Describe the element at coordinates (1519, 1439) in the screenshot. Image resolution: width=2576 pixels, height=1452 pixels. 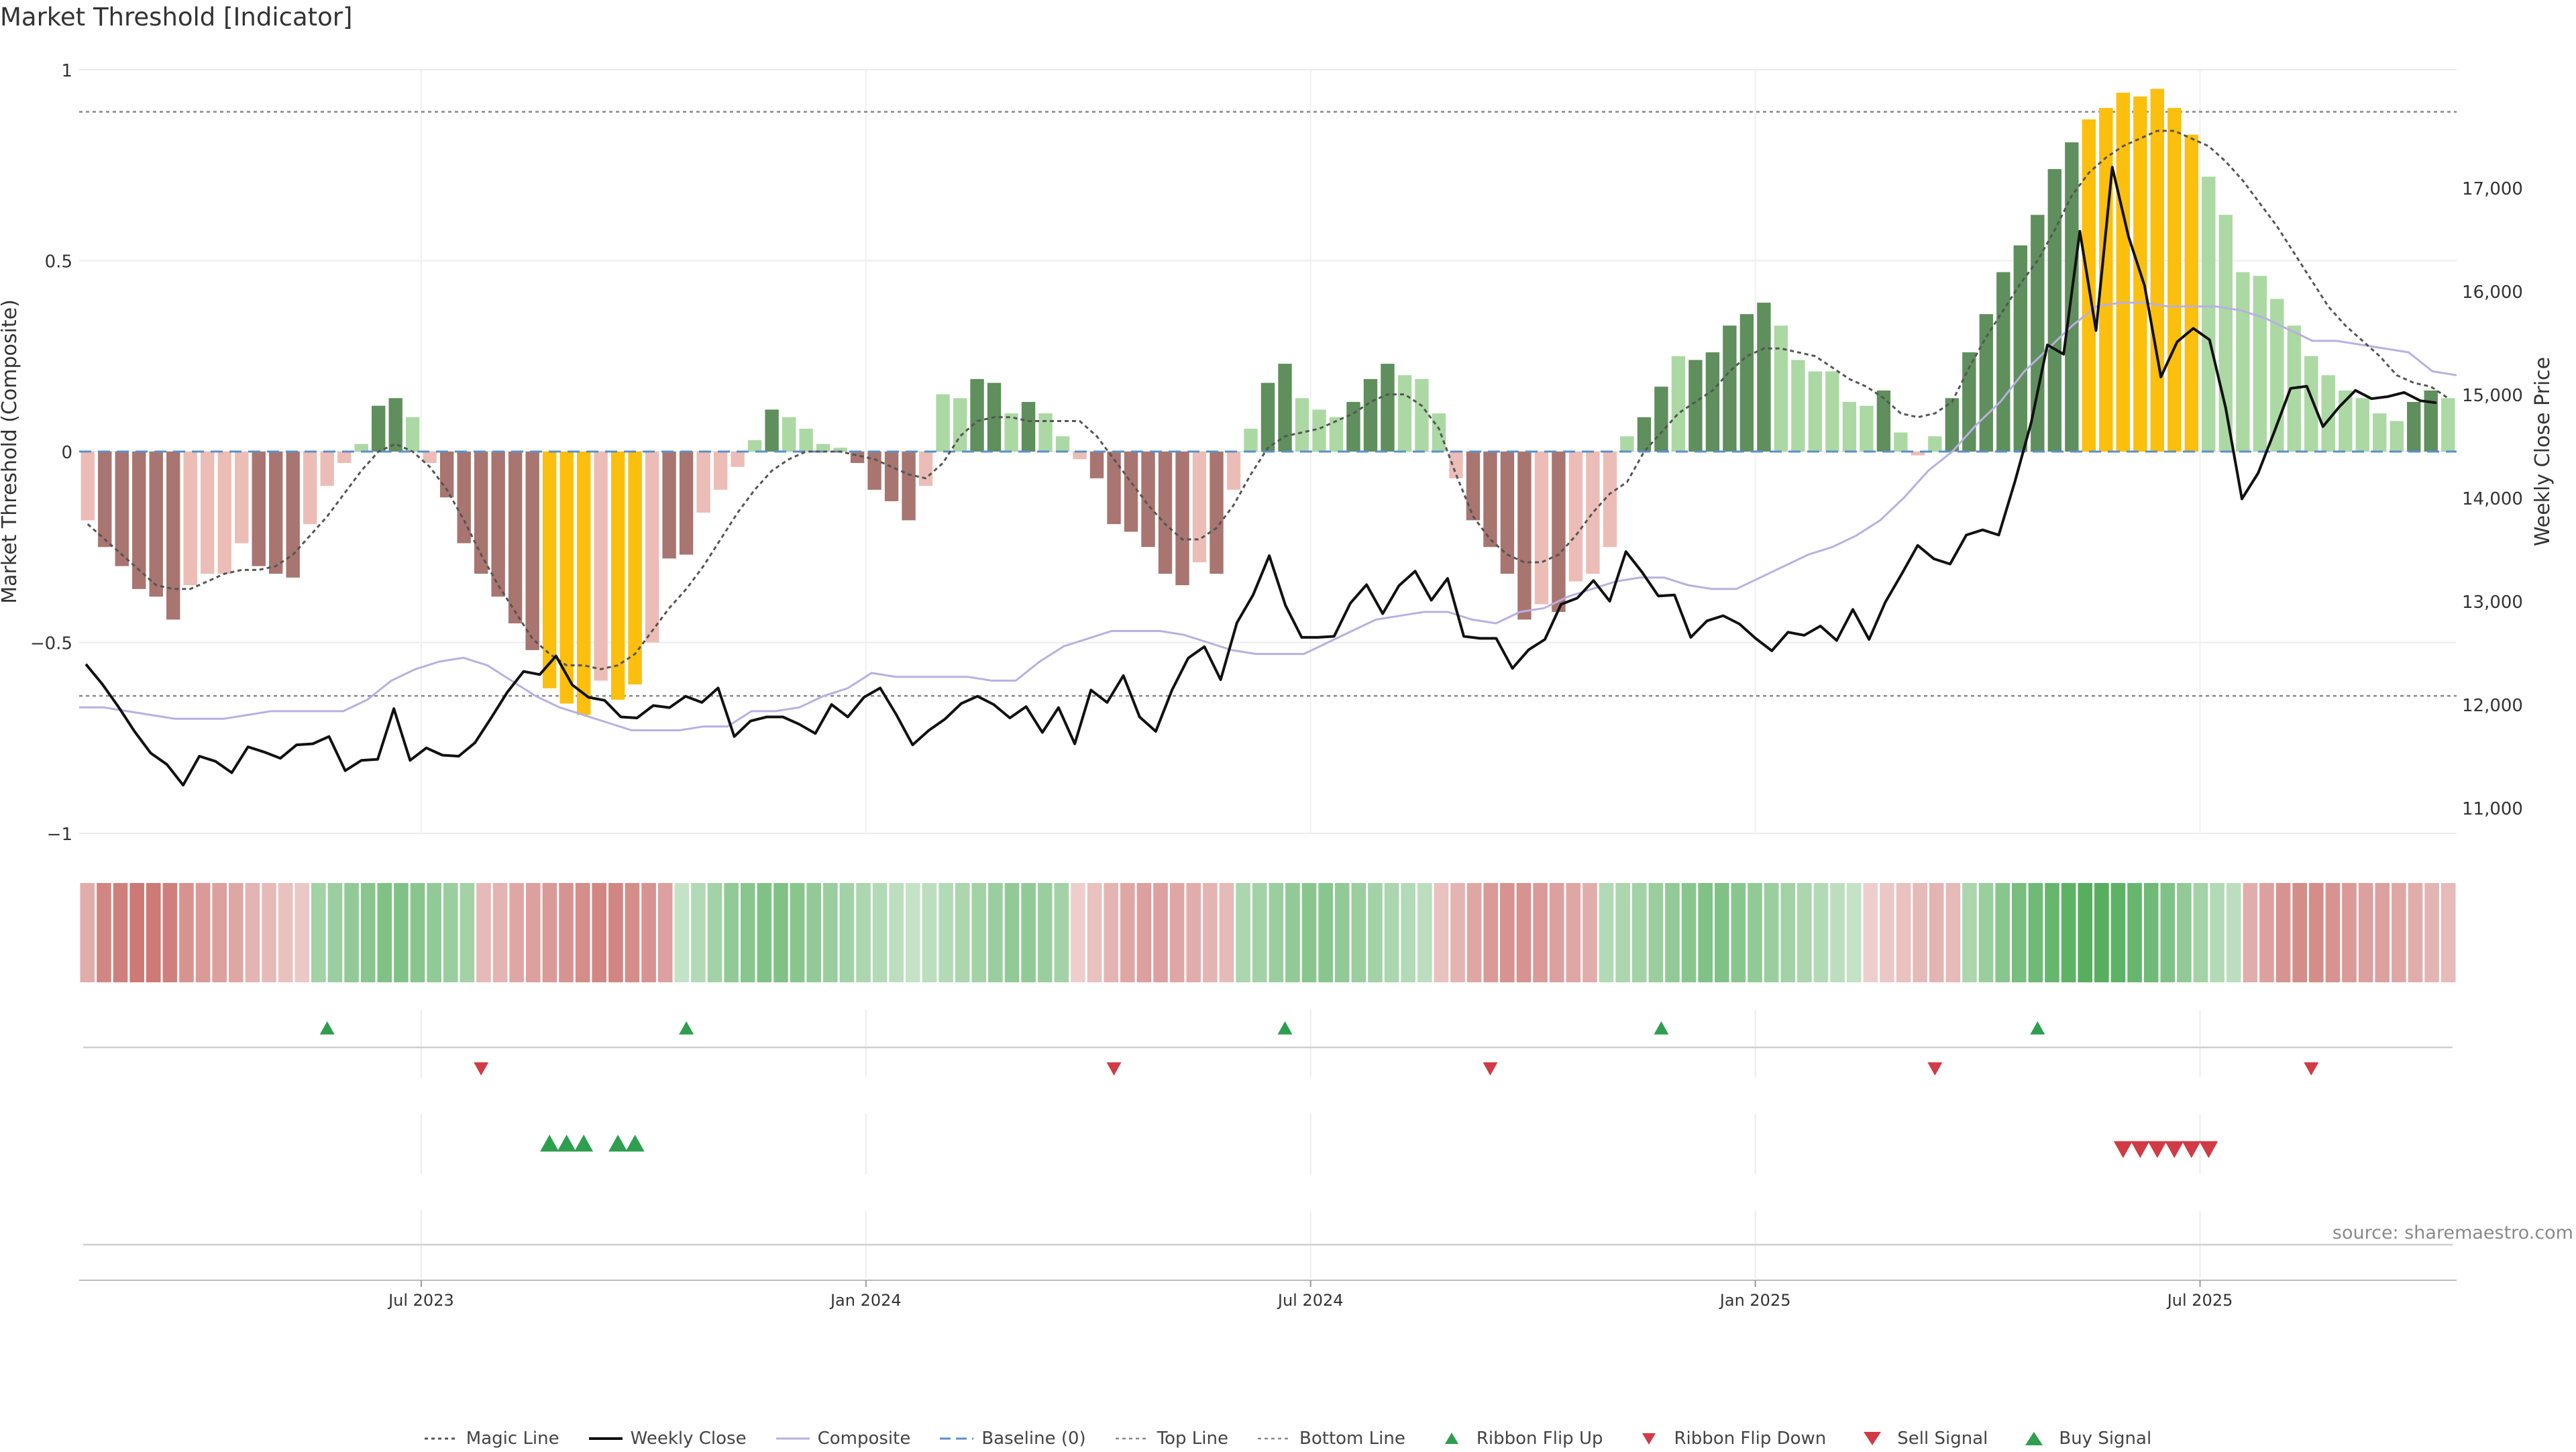
I see `legend-item-flip-up: Ribbon Flip Up` at that location.